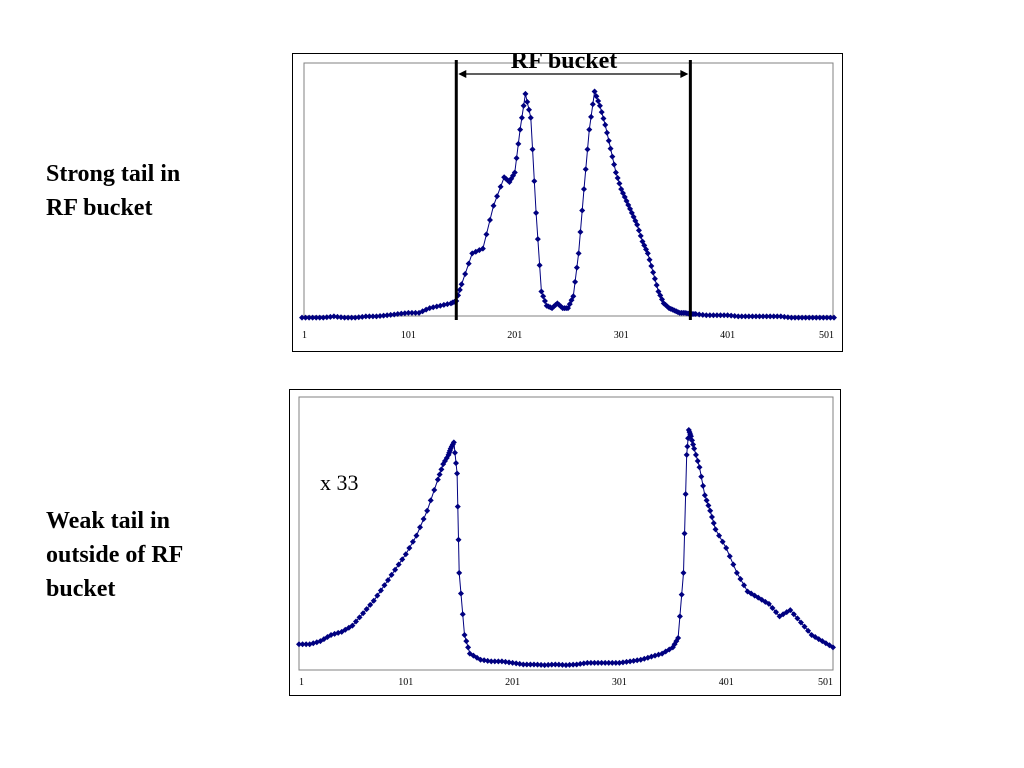 The height and width of the screenshot is (768, 1024). Describe the element at coordinates (512, 682) in the screenshot. I see `bottom-x-tick-label: 201` at that location.